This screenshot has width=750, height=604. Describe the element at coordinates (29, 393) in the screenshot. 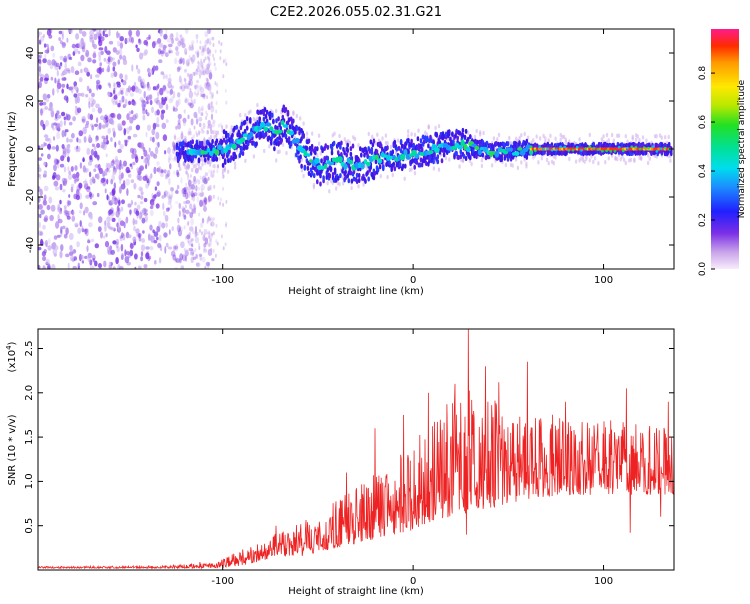

I see `snr-y-tick-label: 2.0` at that location.